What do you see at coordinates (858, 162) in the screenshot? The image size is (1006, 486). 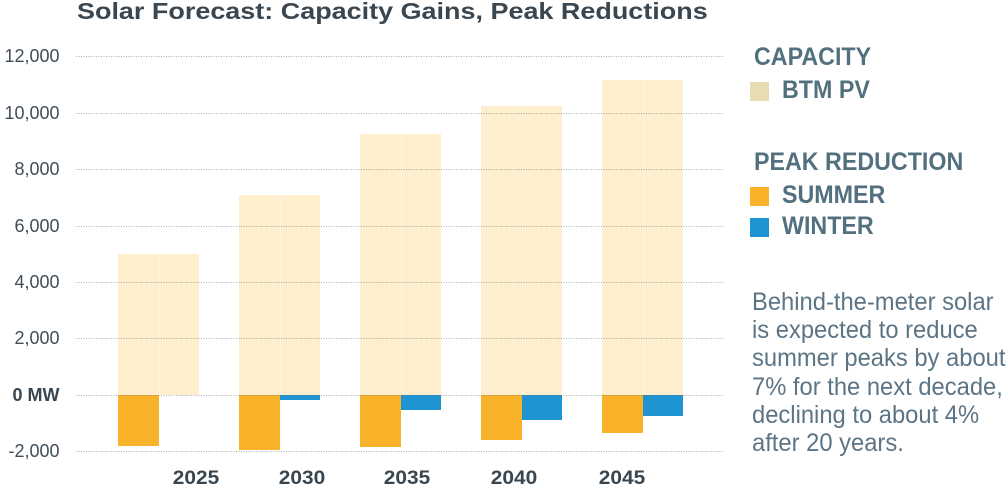 I see `legend-peak-reduction-heading: PEAK REDUCTION` at bounding box center [858, 162].